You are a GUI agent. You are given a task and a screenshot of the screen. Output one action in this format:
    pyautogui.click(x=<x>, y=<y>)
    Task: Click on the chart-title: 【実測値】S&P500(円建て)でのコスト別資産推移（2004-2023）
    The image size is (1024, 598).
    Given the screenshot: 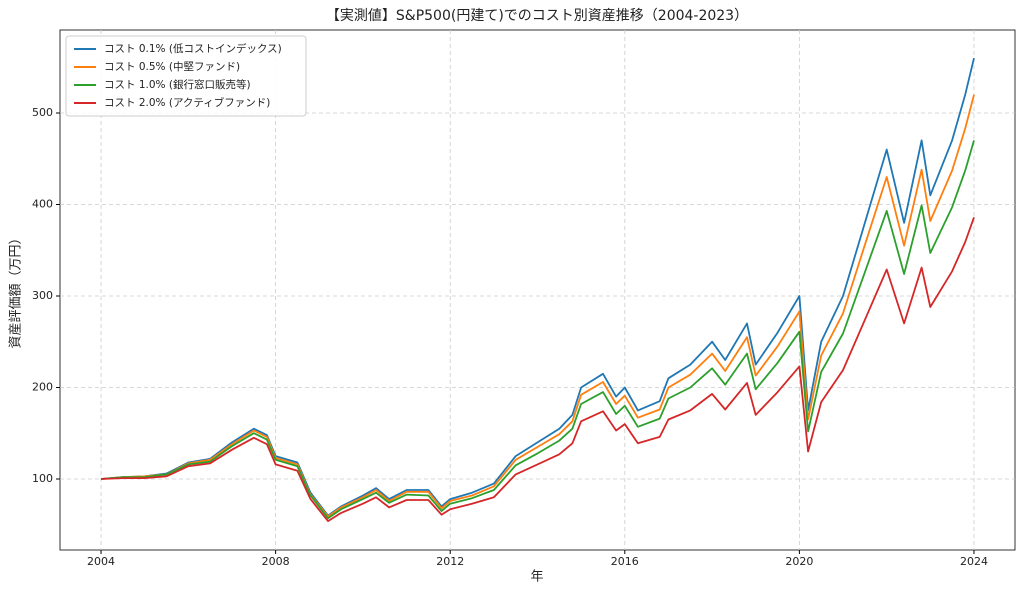 What is the action you would take?
    pyautogui.click(x=537, y=16)
    